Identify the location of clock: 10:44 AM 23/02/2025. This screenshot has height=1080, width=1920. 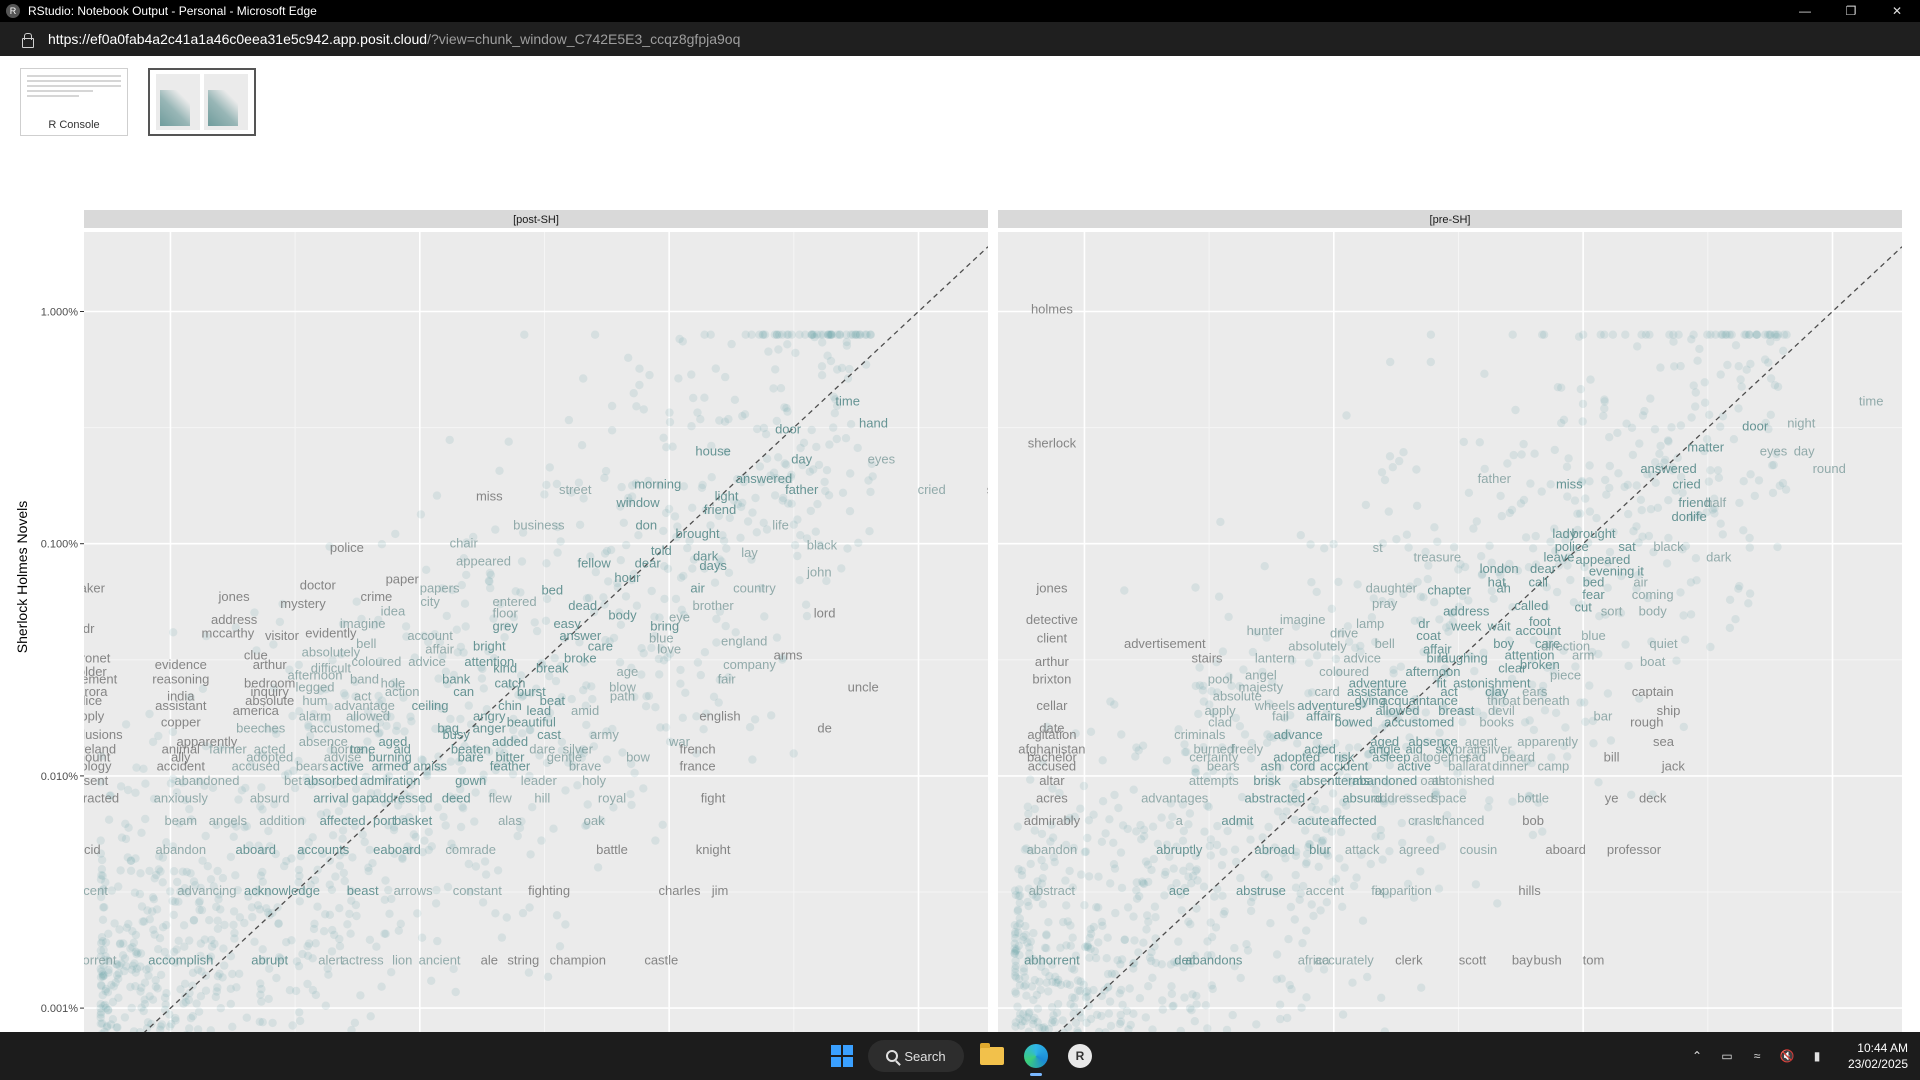
(1878, 1056).